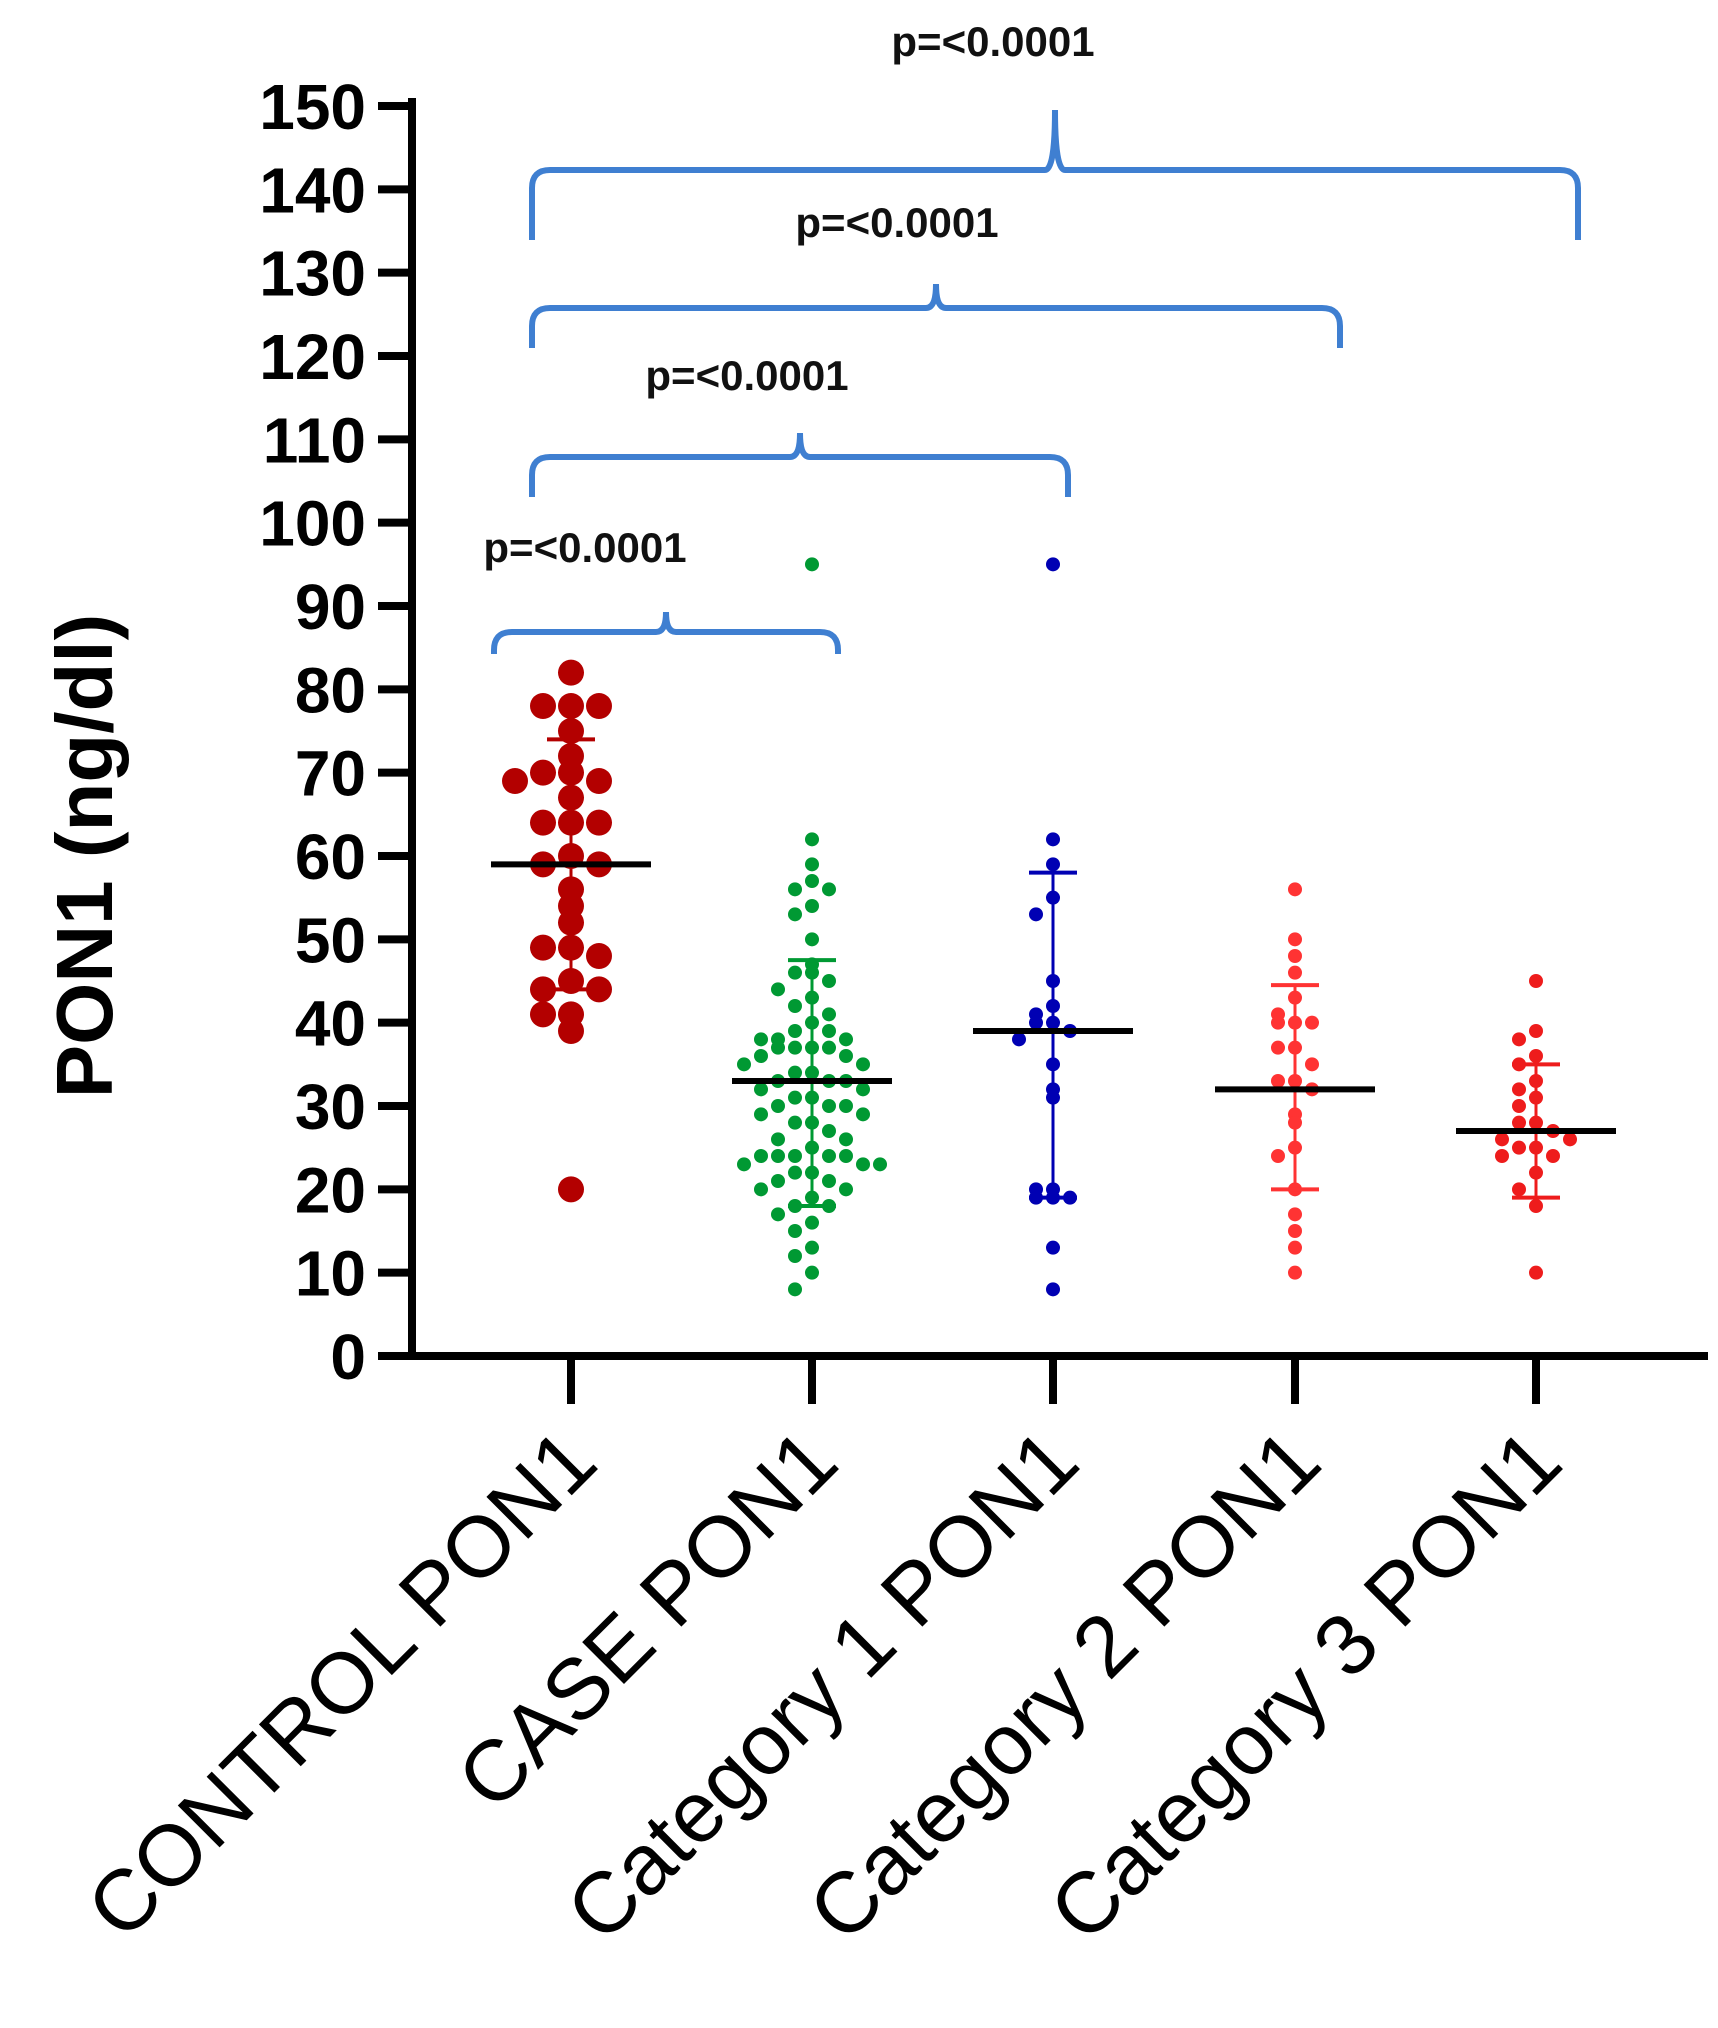 Image resolution: width=1718 pixels, height=2028 pixels. Describe the element at coordinates (330, 857) in the screenshot. I see `y-tick-label: 60` at that location.